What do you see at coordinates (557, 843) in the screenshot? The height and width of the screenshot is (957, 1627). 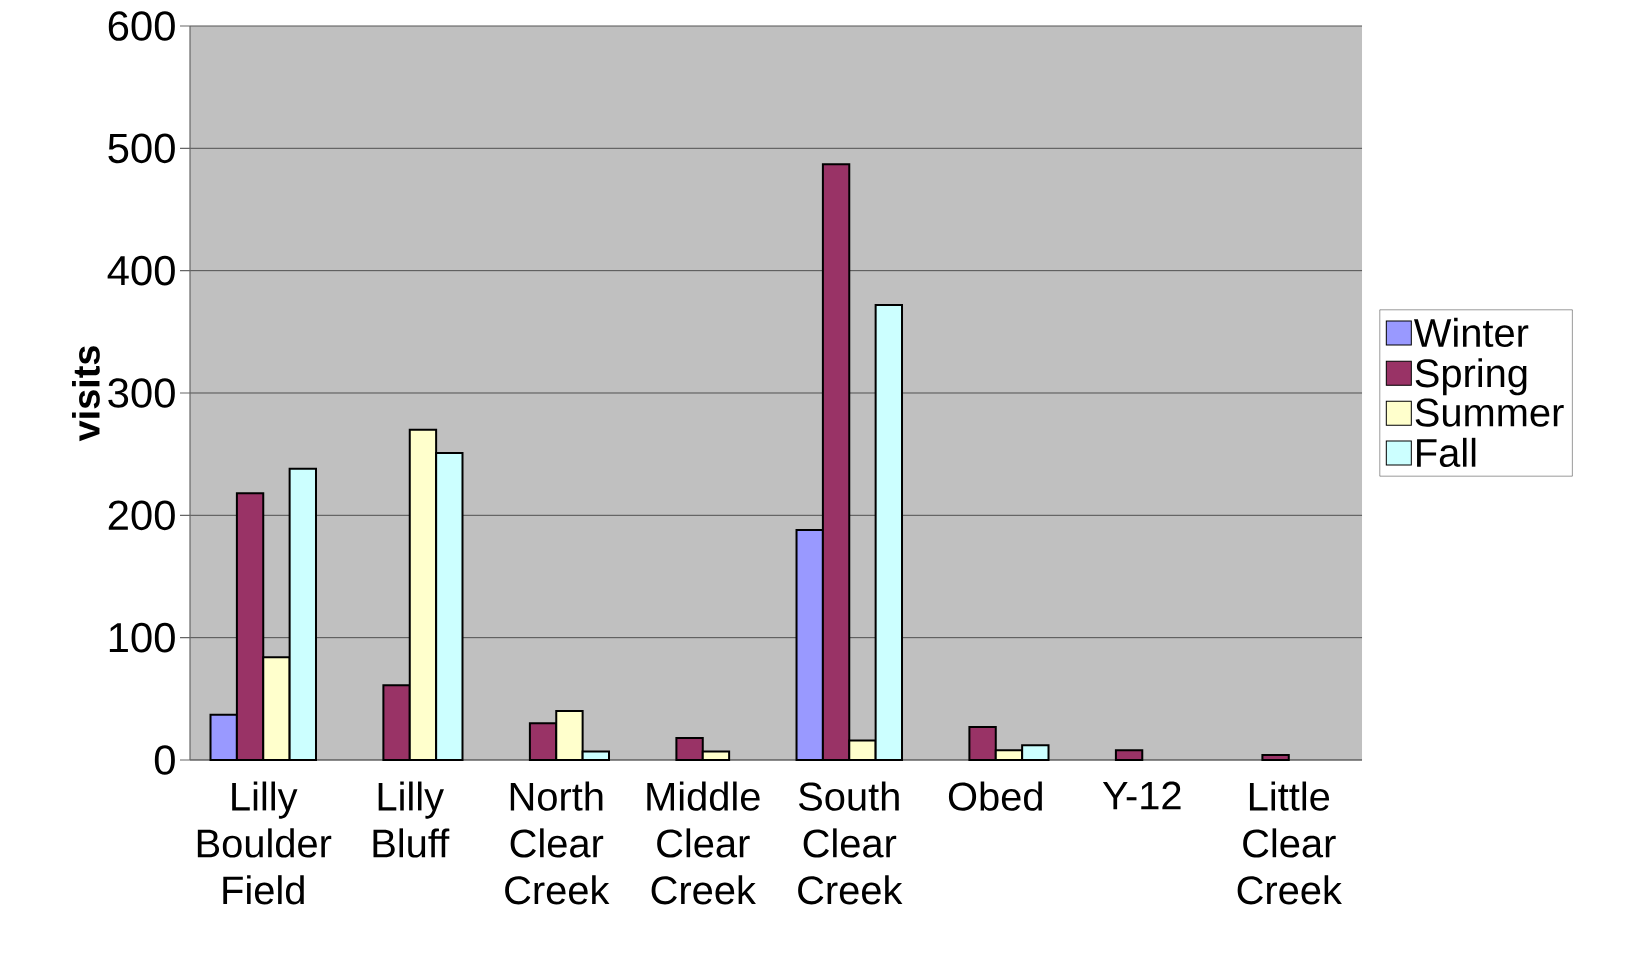 I see `x-tick-label: North Clear Creek` at bounding box center [557, 843].